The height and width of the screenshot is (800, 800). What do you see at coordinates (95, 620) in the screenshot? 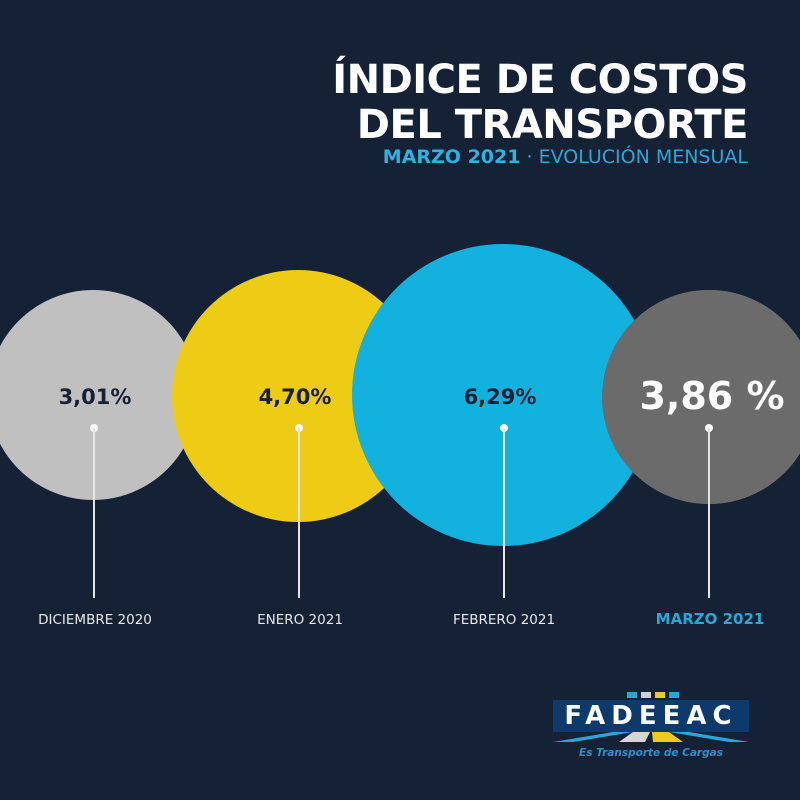
I see `month-label-diciembre-2020: DICIEMBRE 2020` at bounding box center [95, 620].